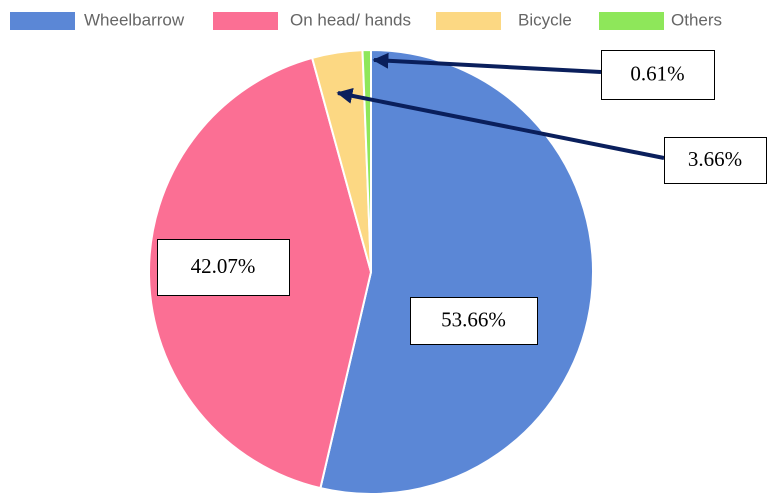 The width and height of the screenshot is (767, 495). Describe the element at coordinates (350, 19) in the screenshot. I see `legend-label: On head/ hands` at that location.